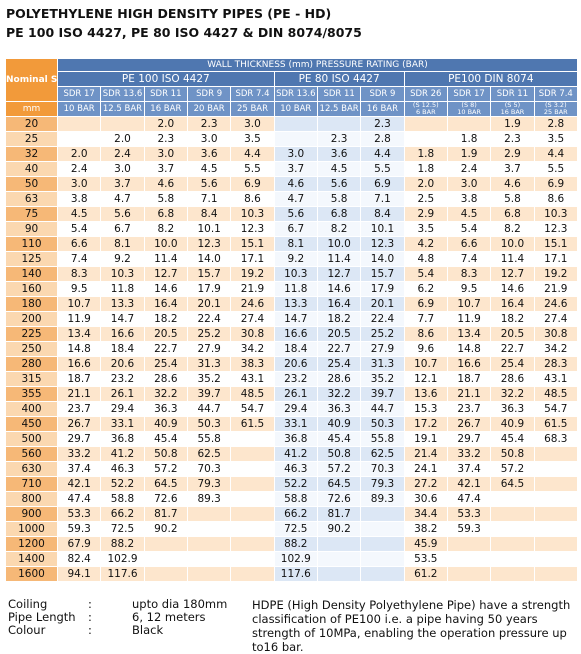 This screenshot has width=581, height=654. I want to click on cell: 48.5, so click(556, 394).